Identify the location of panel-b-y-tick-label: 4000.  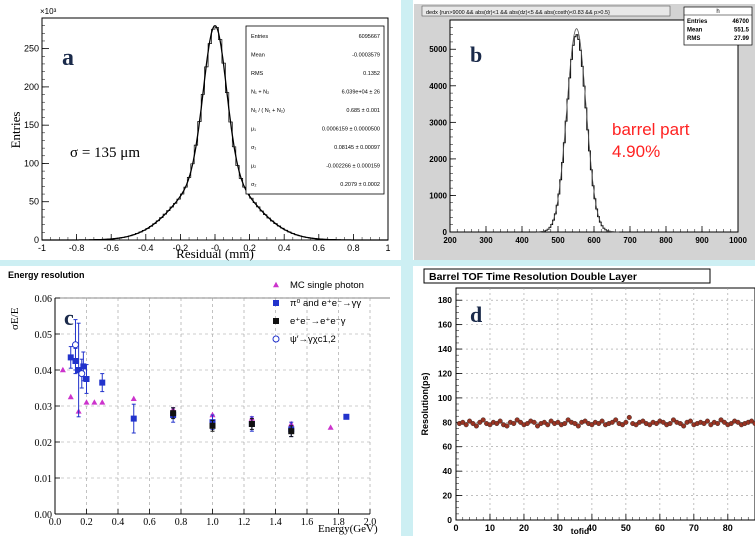
(438, 86).